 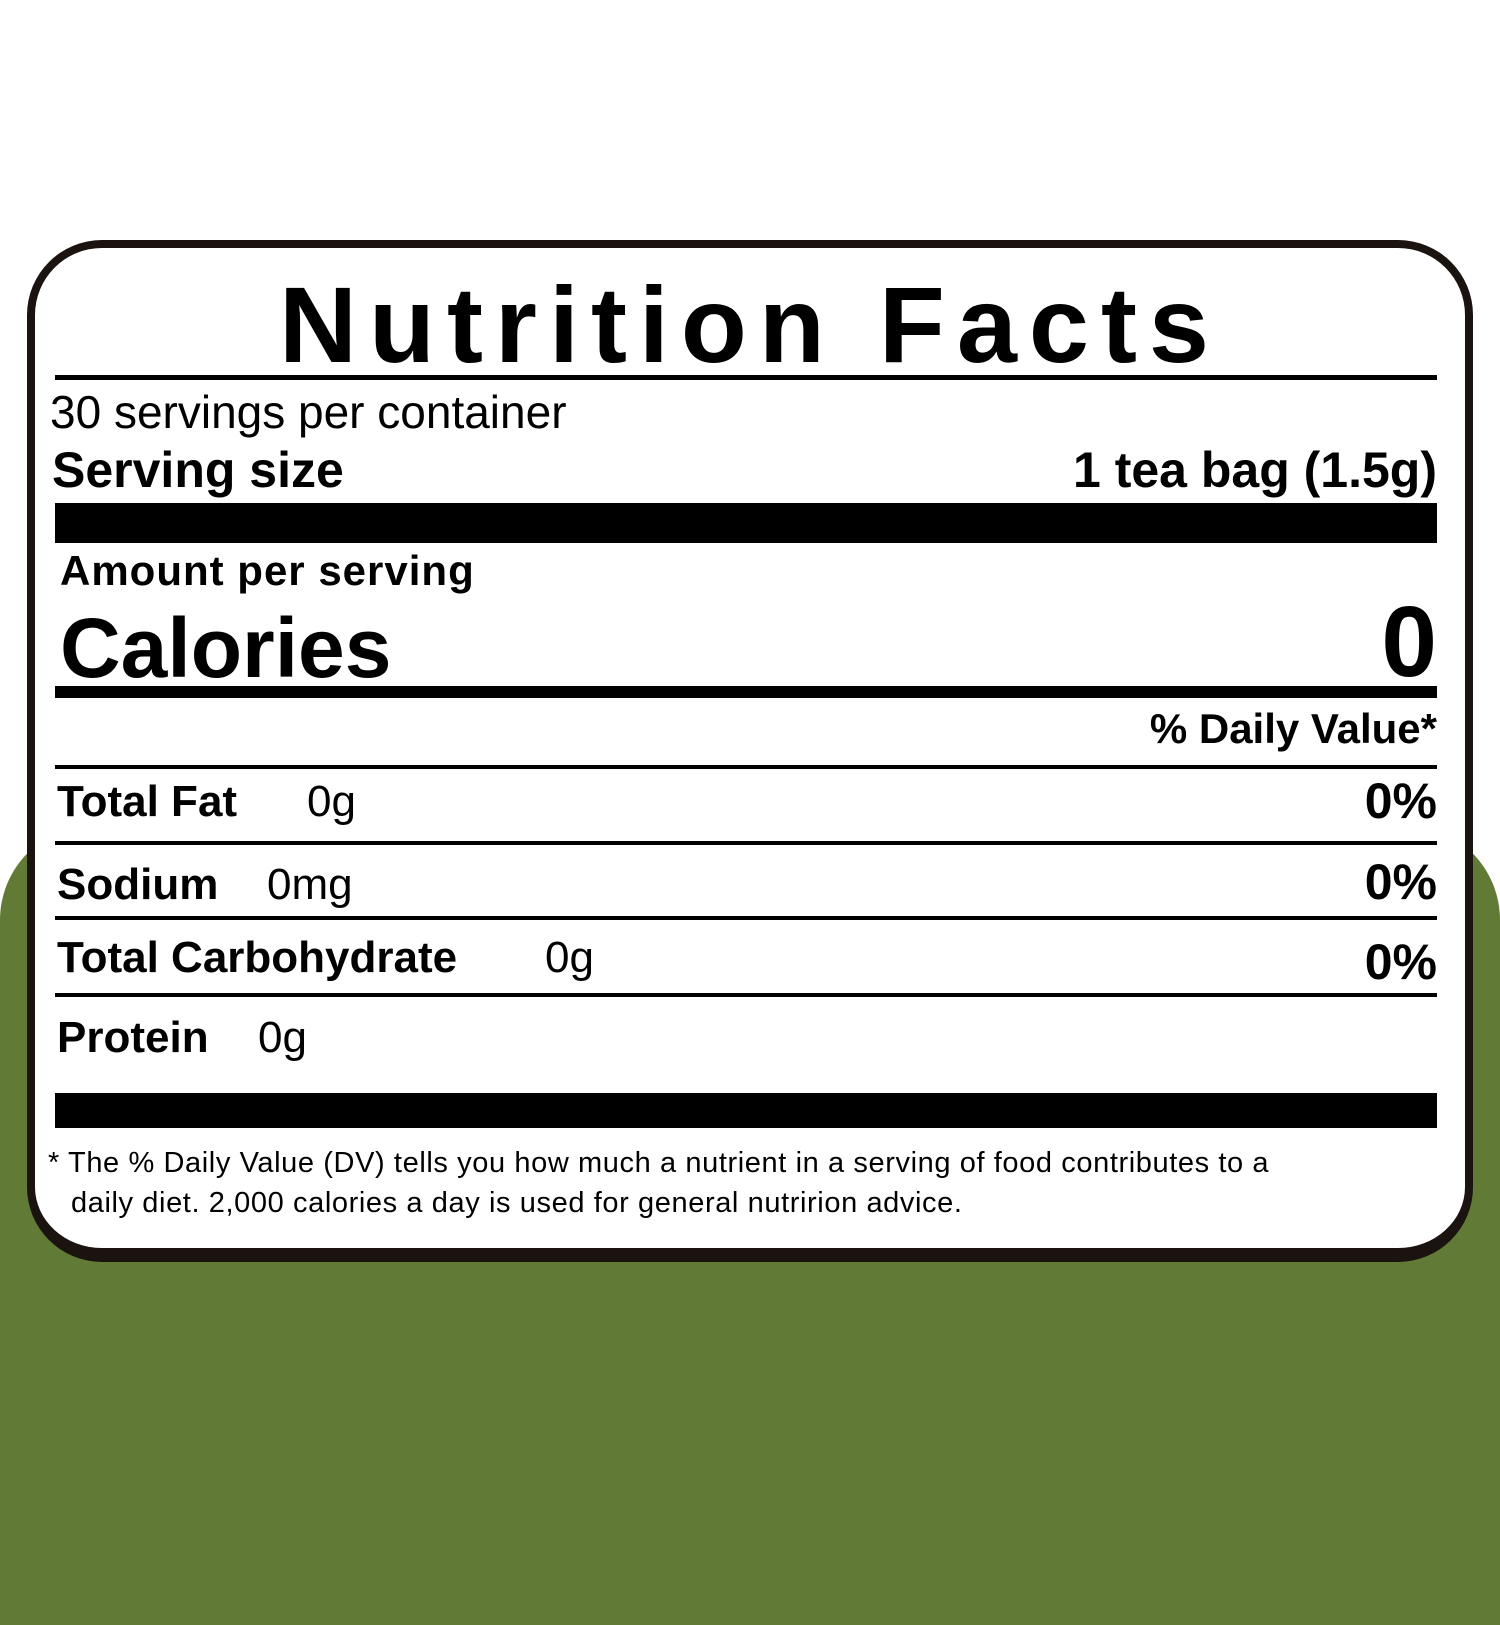 I want to click on label-title: Nutrition Facts, so click(x=749, y=324).